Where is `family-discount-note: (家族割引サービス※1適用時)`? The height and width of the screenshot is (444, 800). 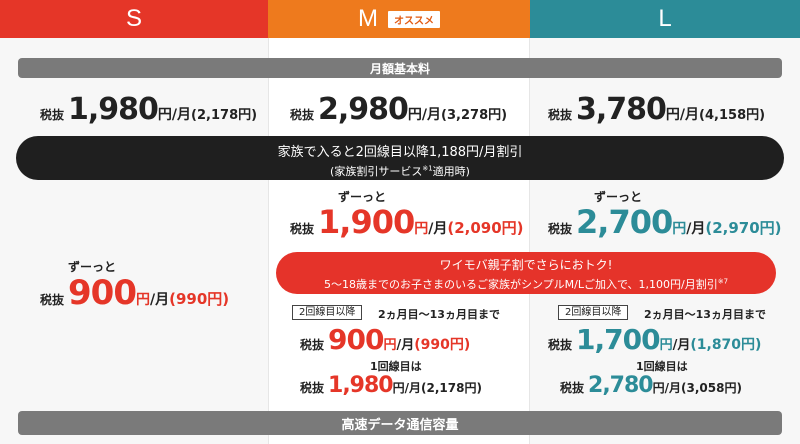
family-discount-note: (家族割引サービス※1適用時) is located at coordinates (400, 171).